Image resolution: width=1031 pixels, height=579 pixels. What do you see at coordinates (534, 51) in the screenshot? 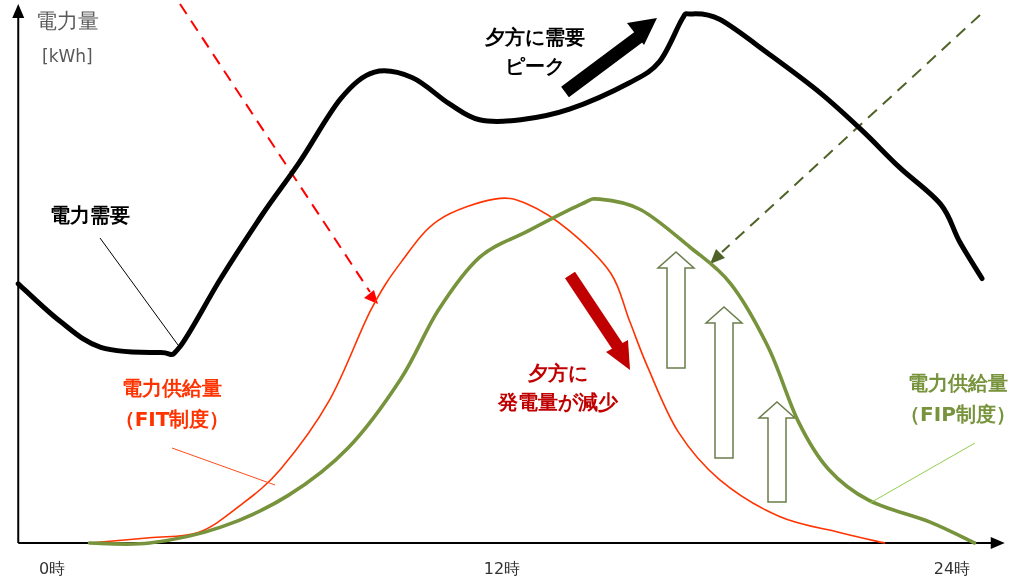
I see `annotation: 夕方に需要ピーク` at bounding box center [534, 51].